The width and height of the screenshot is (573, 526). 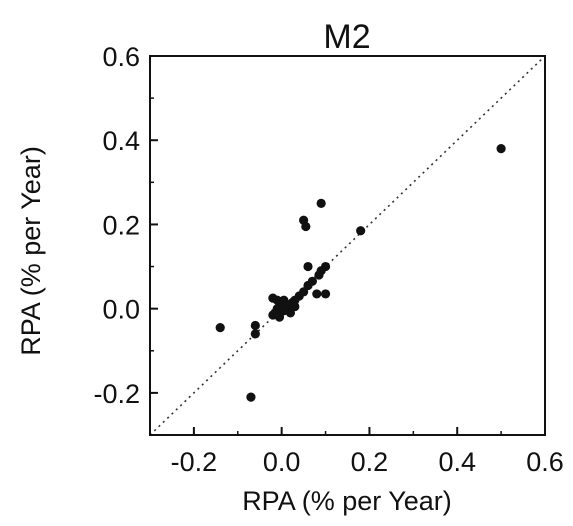 What do you see at coordinates (121, 57) in the screenshot?
I see `y-tick-label: 0.6` at bounding box center [121, 57].